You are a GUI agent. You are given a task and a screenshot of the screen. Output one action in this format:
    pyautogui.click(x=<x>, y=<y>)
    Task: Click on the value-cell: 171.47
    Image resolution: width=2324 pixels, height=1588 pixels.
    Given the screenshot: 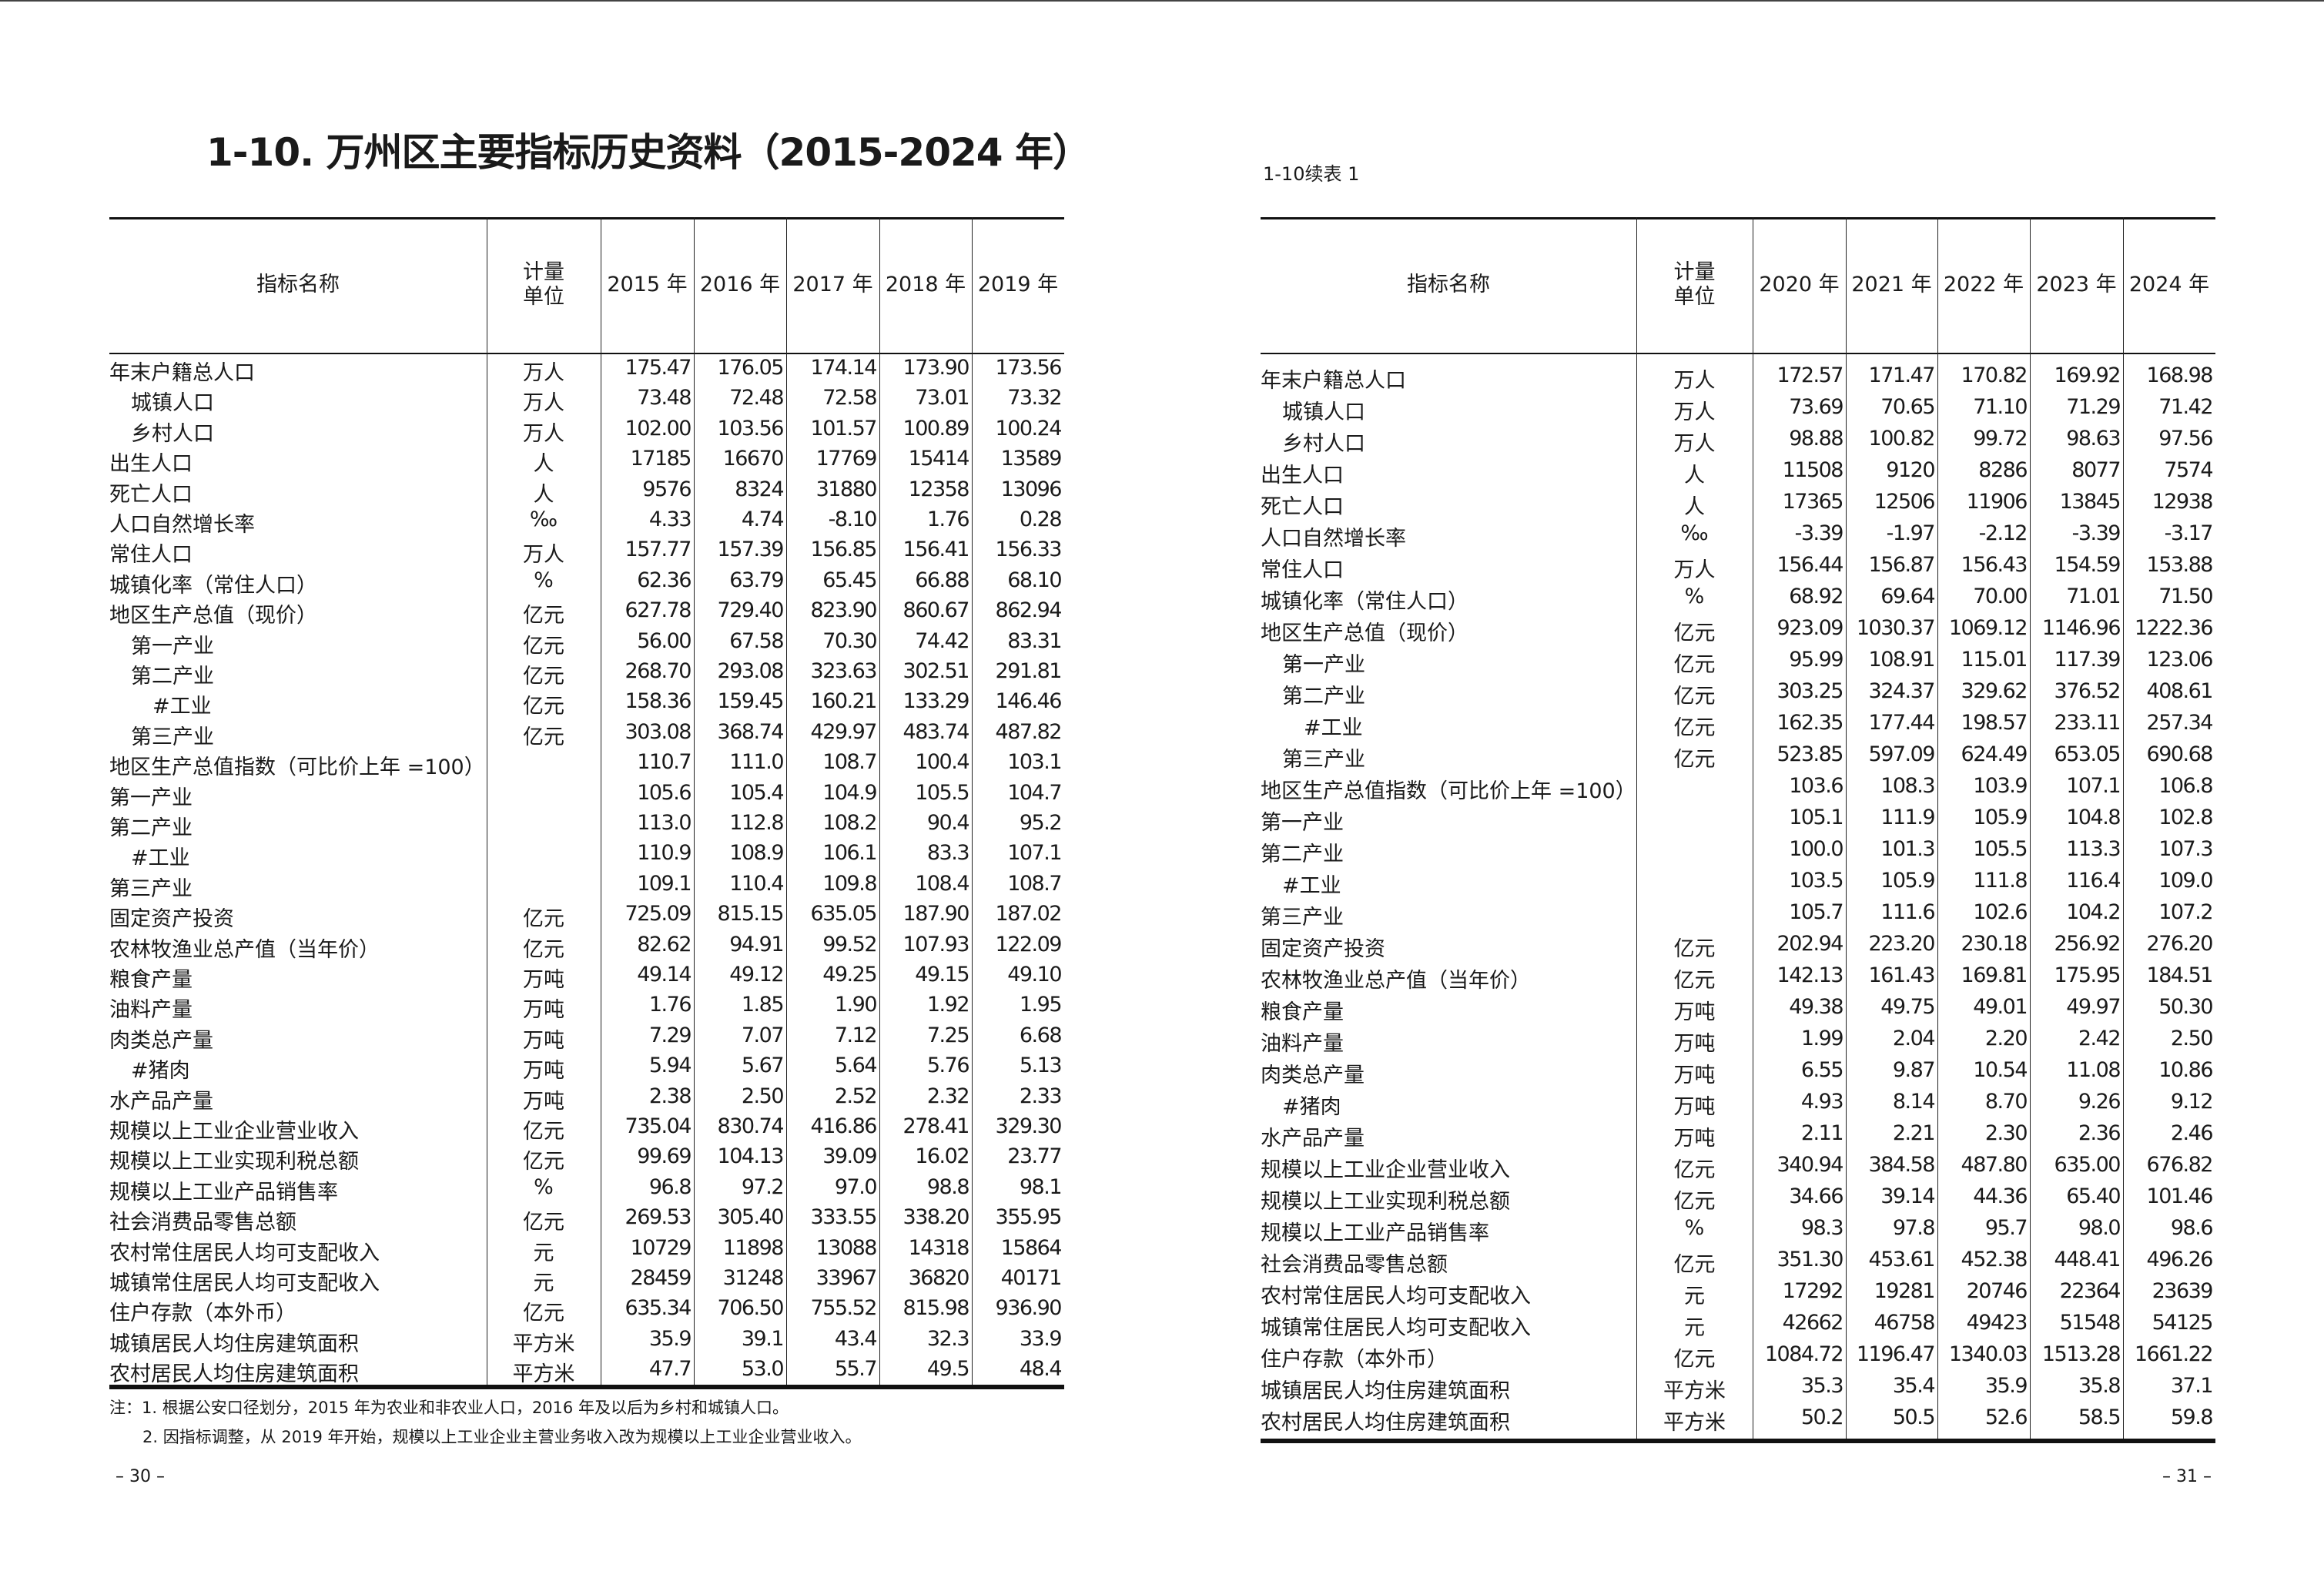 What is the action you would take?
    pyautogui.click(x=1902, y=375)
    